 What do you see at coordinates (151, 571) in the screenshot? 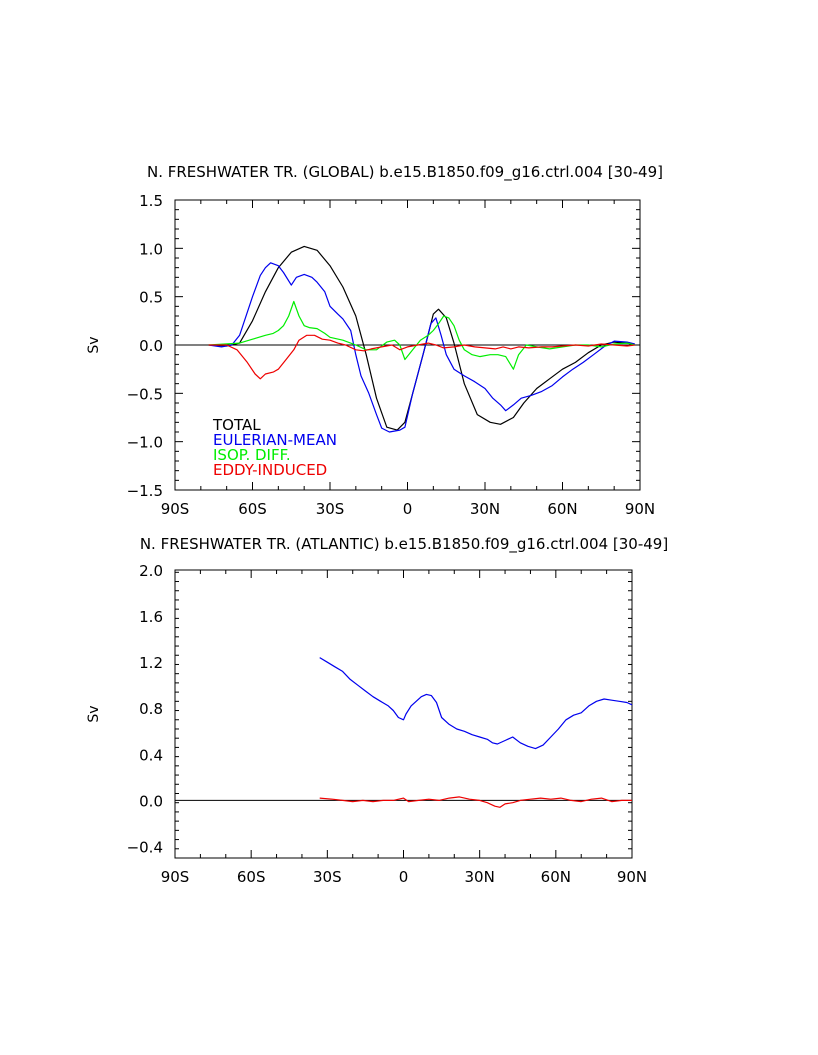
I see `y-tick-label: 2.0` at bounding box center [151, 571].